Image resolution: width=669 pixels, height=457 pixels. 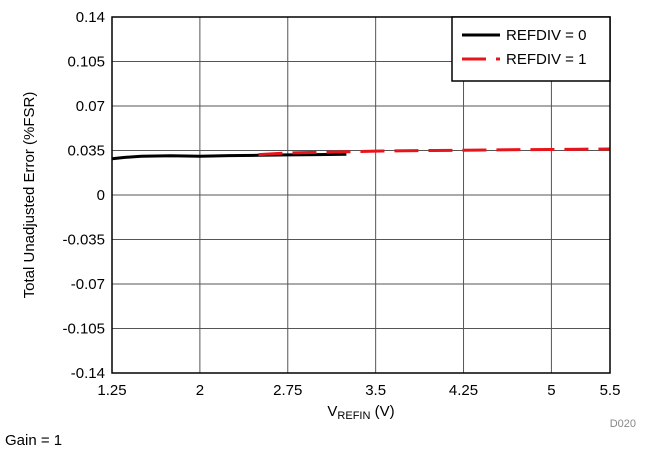 I want to click on x-tick-label: 5, so click(x=551, y=390).